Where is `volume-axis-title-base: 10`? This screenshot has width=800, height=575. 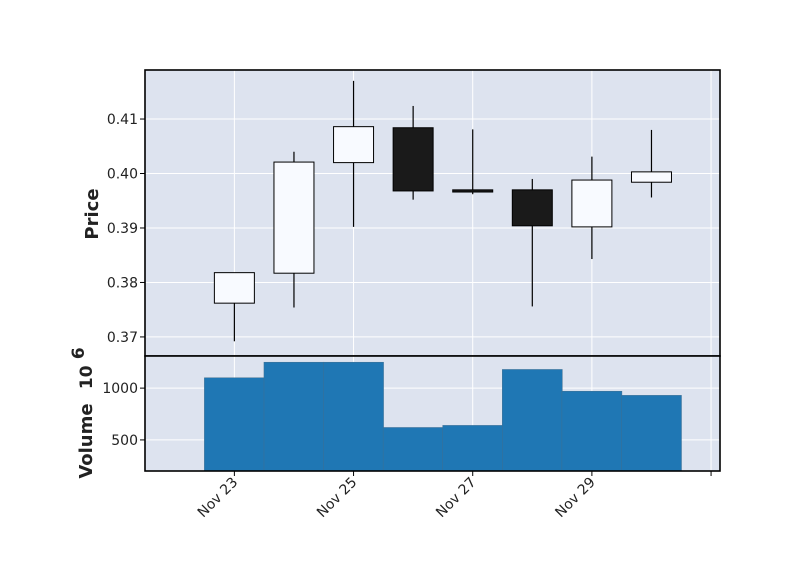
volume-axis-title-base: 10 is located at coordinates (87, 377).